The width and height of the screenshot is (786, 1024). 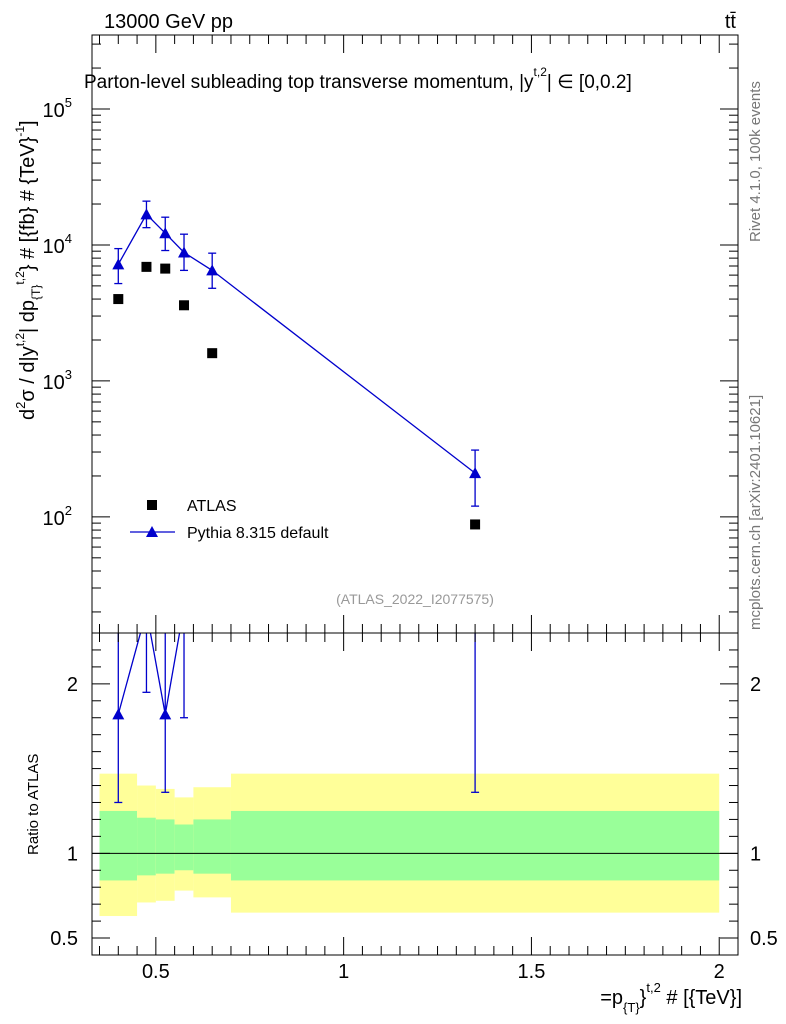 I want to click on ratio-y-tick-label: 1, so click(x=72, y=854).